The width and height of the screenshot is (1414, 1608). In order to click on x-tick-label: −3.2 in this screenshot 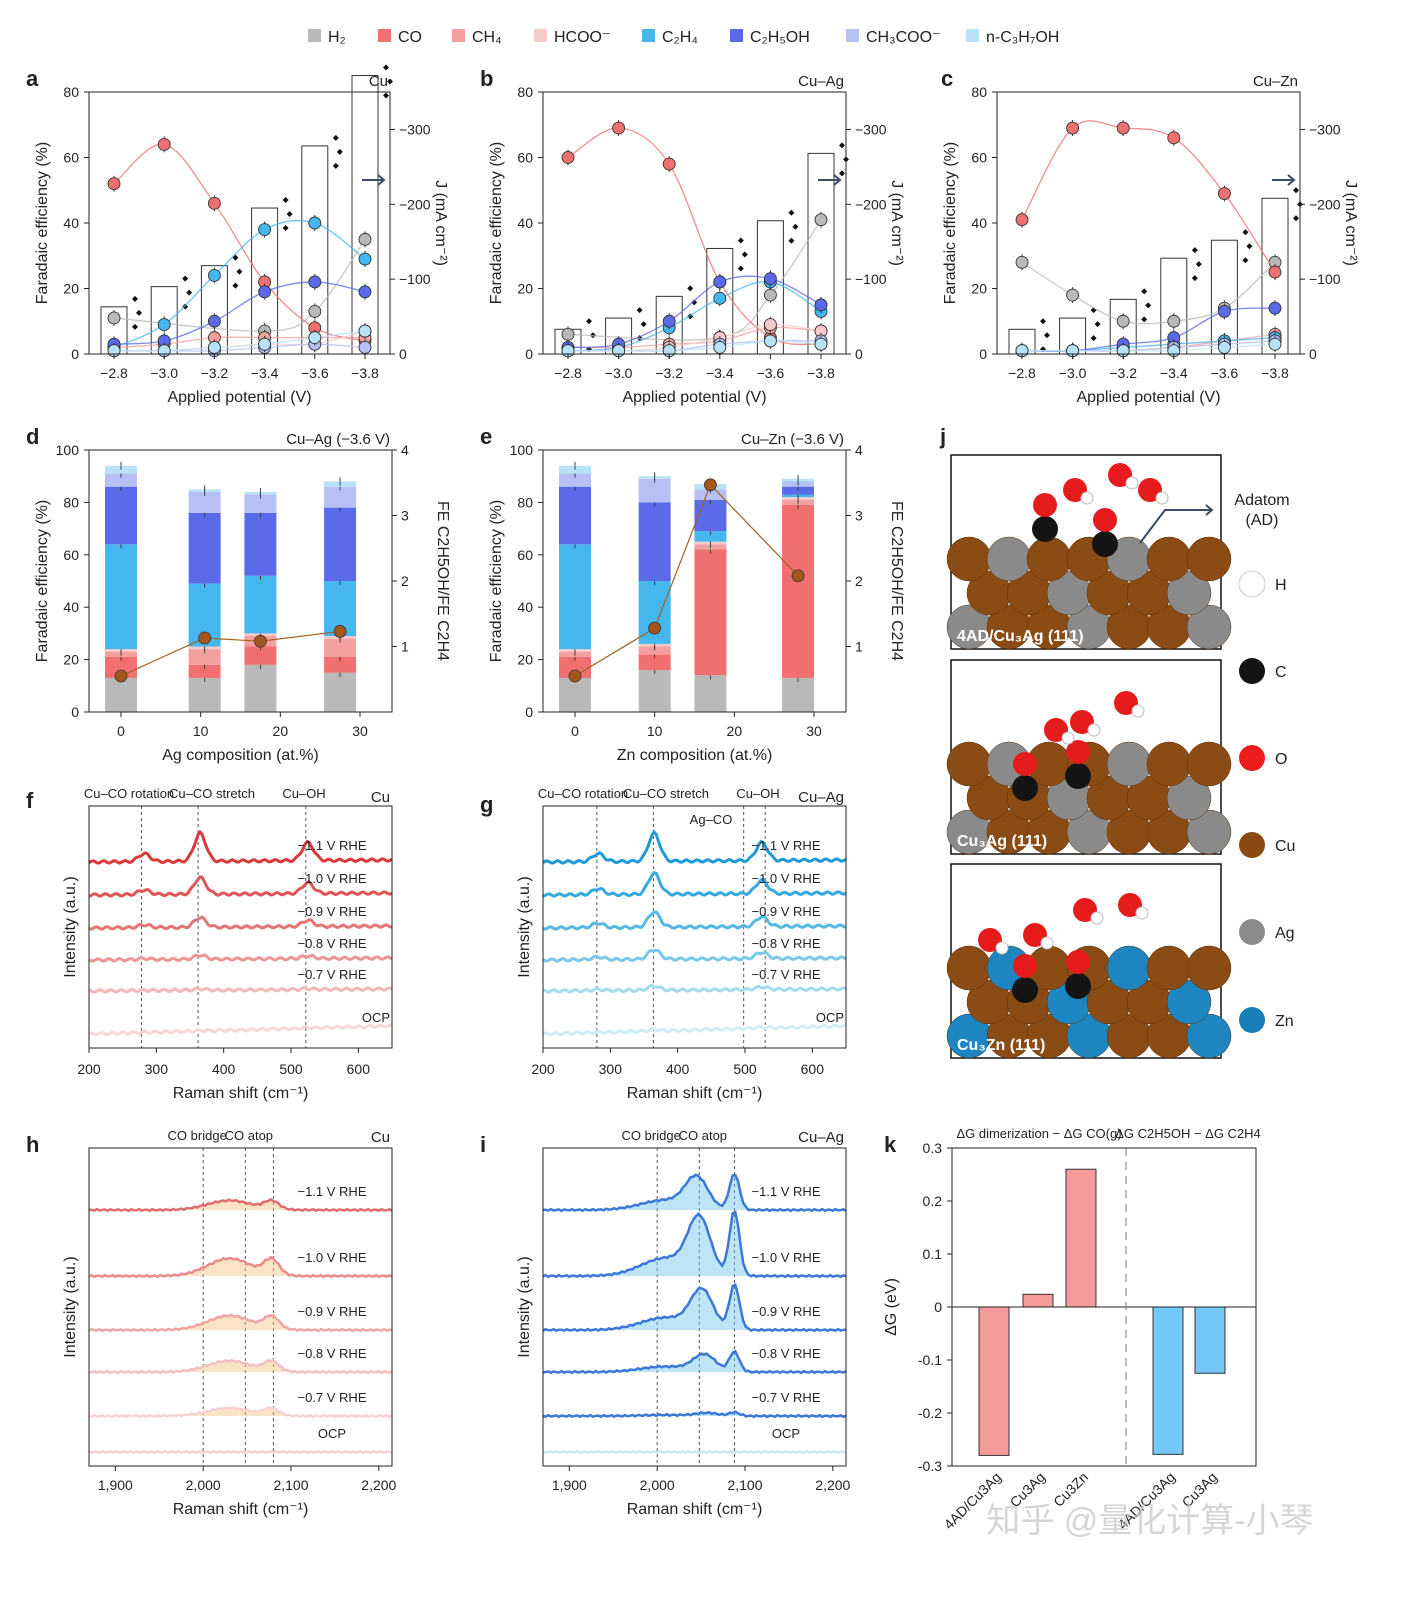, I will do `click(669, 373)`.